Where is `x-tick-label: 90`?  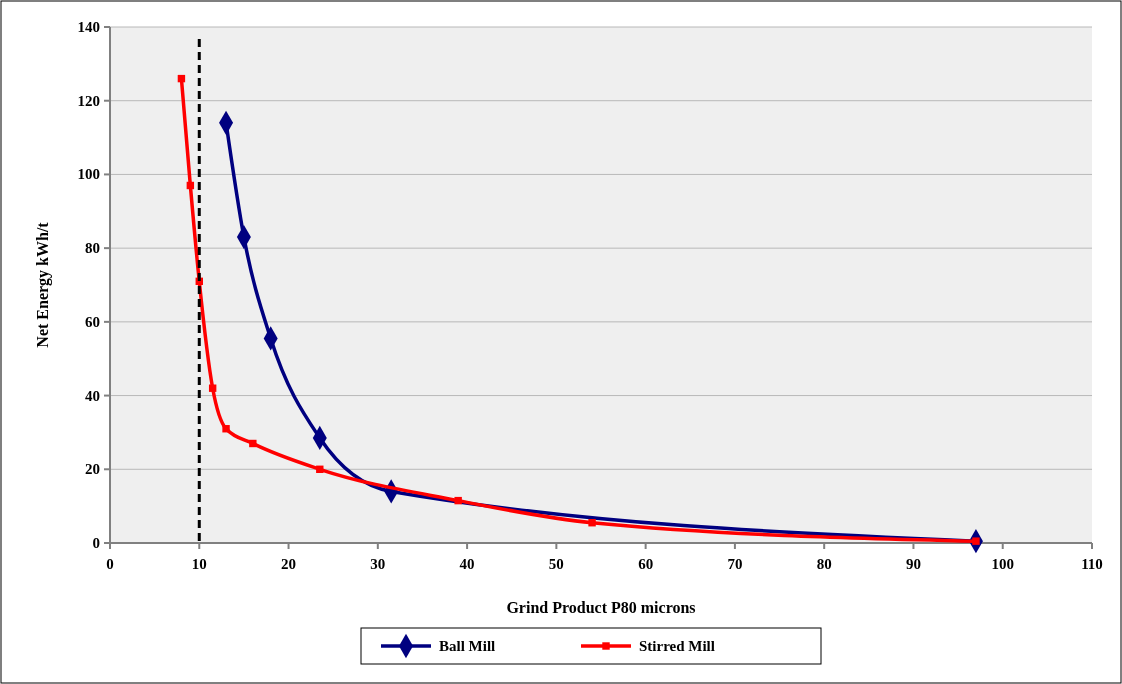
x-tick-label: 90 is located at coordinates (913, 564).